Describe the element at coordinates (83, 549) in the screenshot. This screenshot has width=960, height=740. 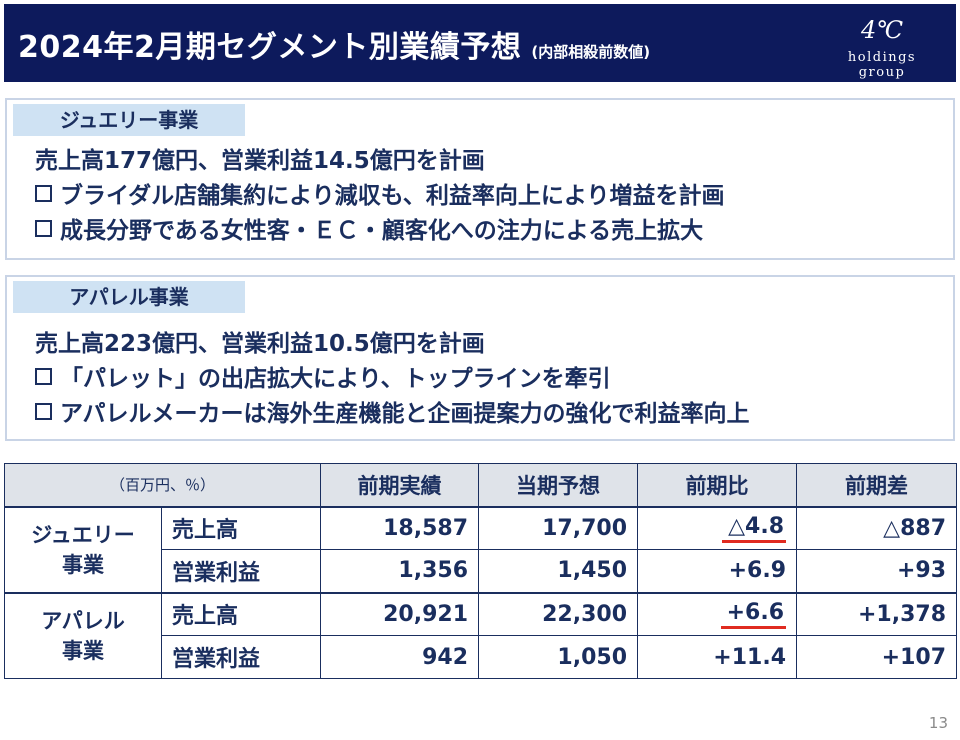
I see `segment-name-jewelry: ジュエリー 事業` at that location.